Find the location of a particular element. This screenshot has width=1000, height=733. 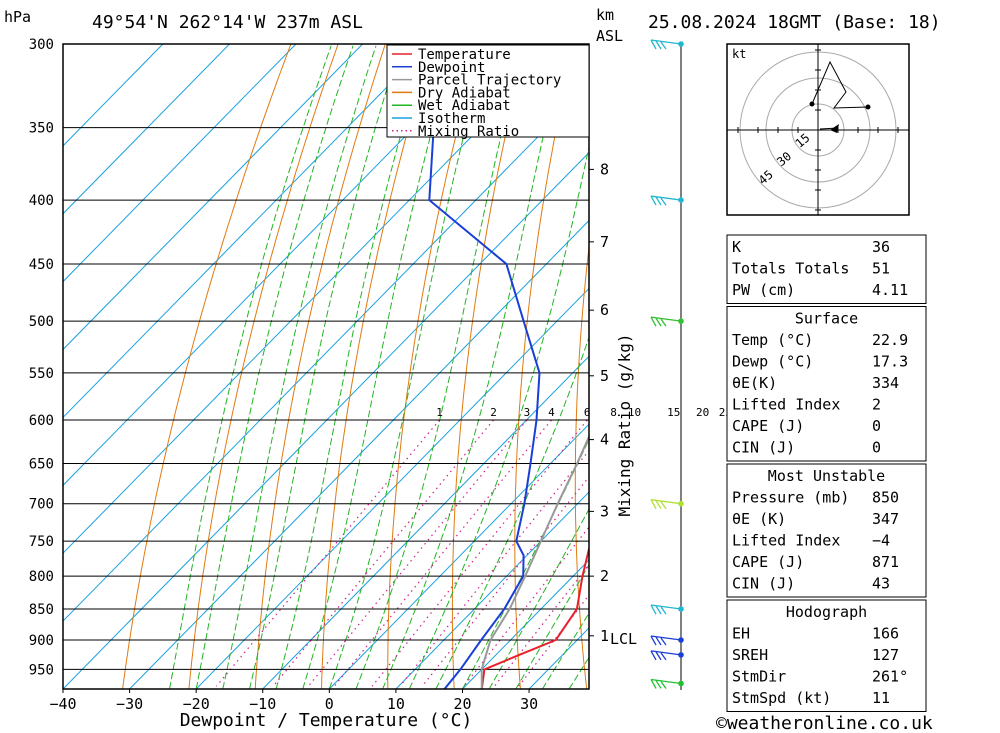

table-row-label: StmDir is located at coordinates (759, 677).